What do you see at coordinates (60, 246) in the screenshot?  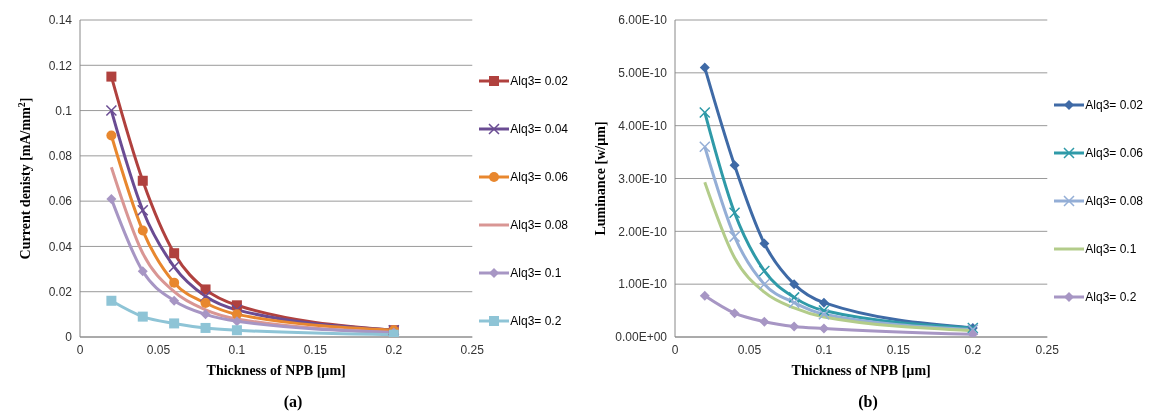 I see `y-tick-label: 0.04` at bounding box center [60, 246].